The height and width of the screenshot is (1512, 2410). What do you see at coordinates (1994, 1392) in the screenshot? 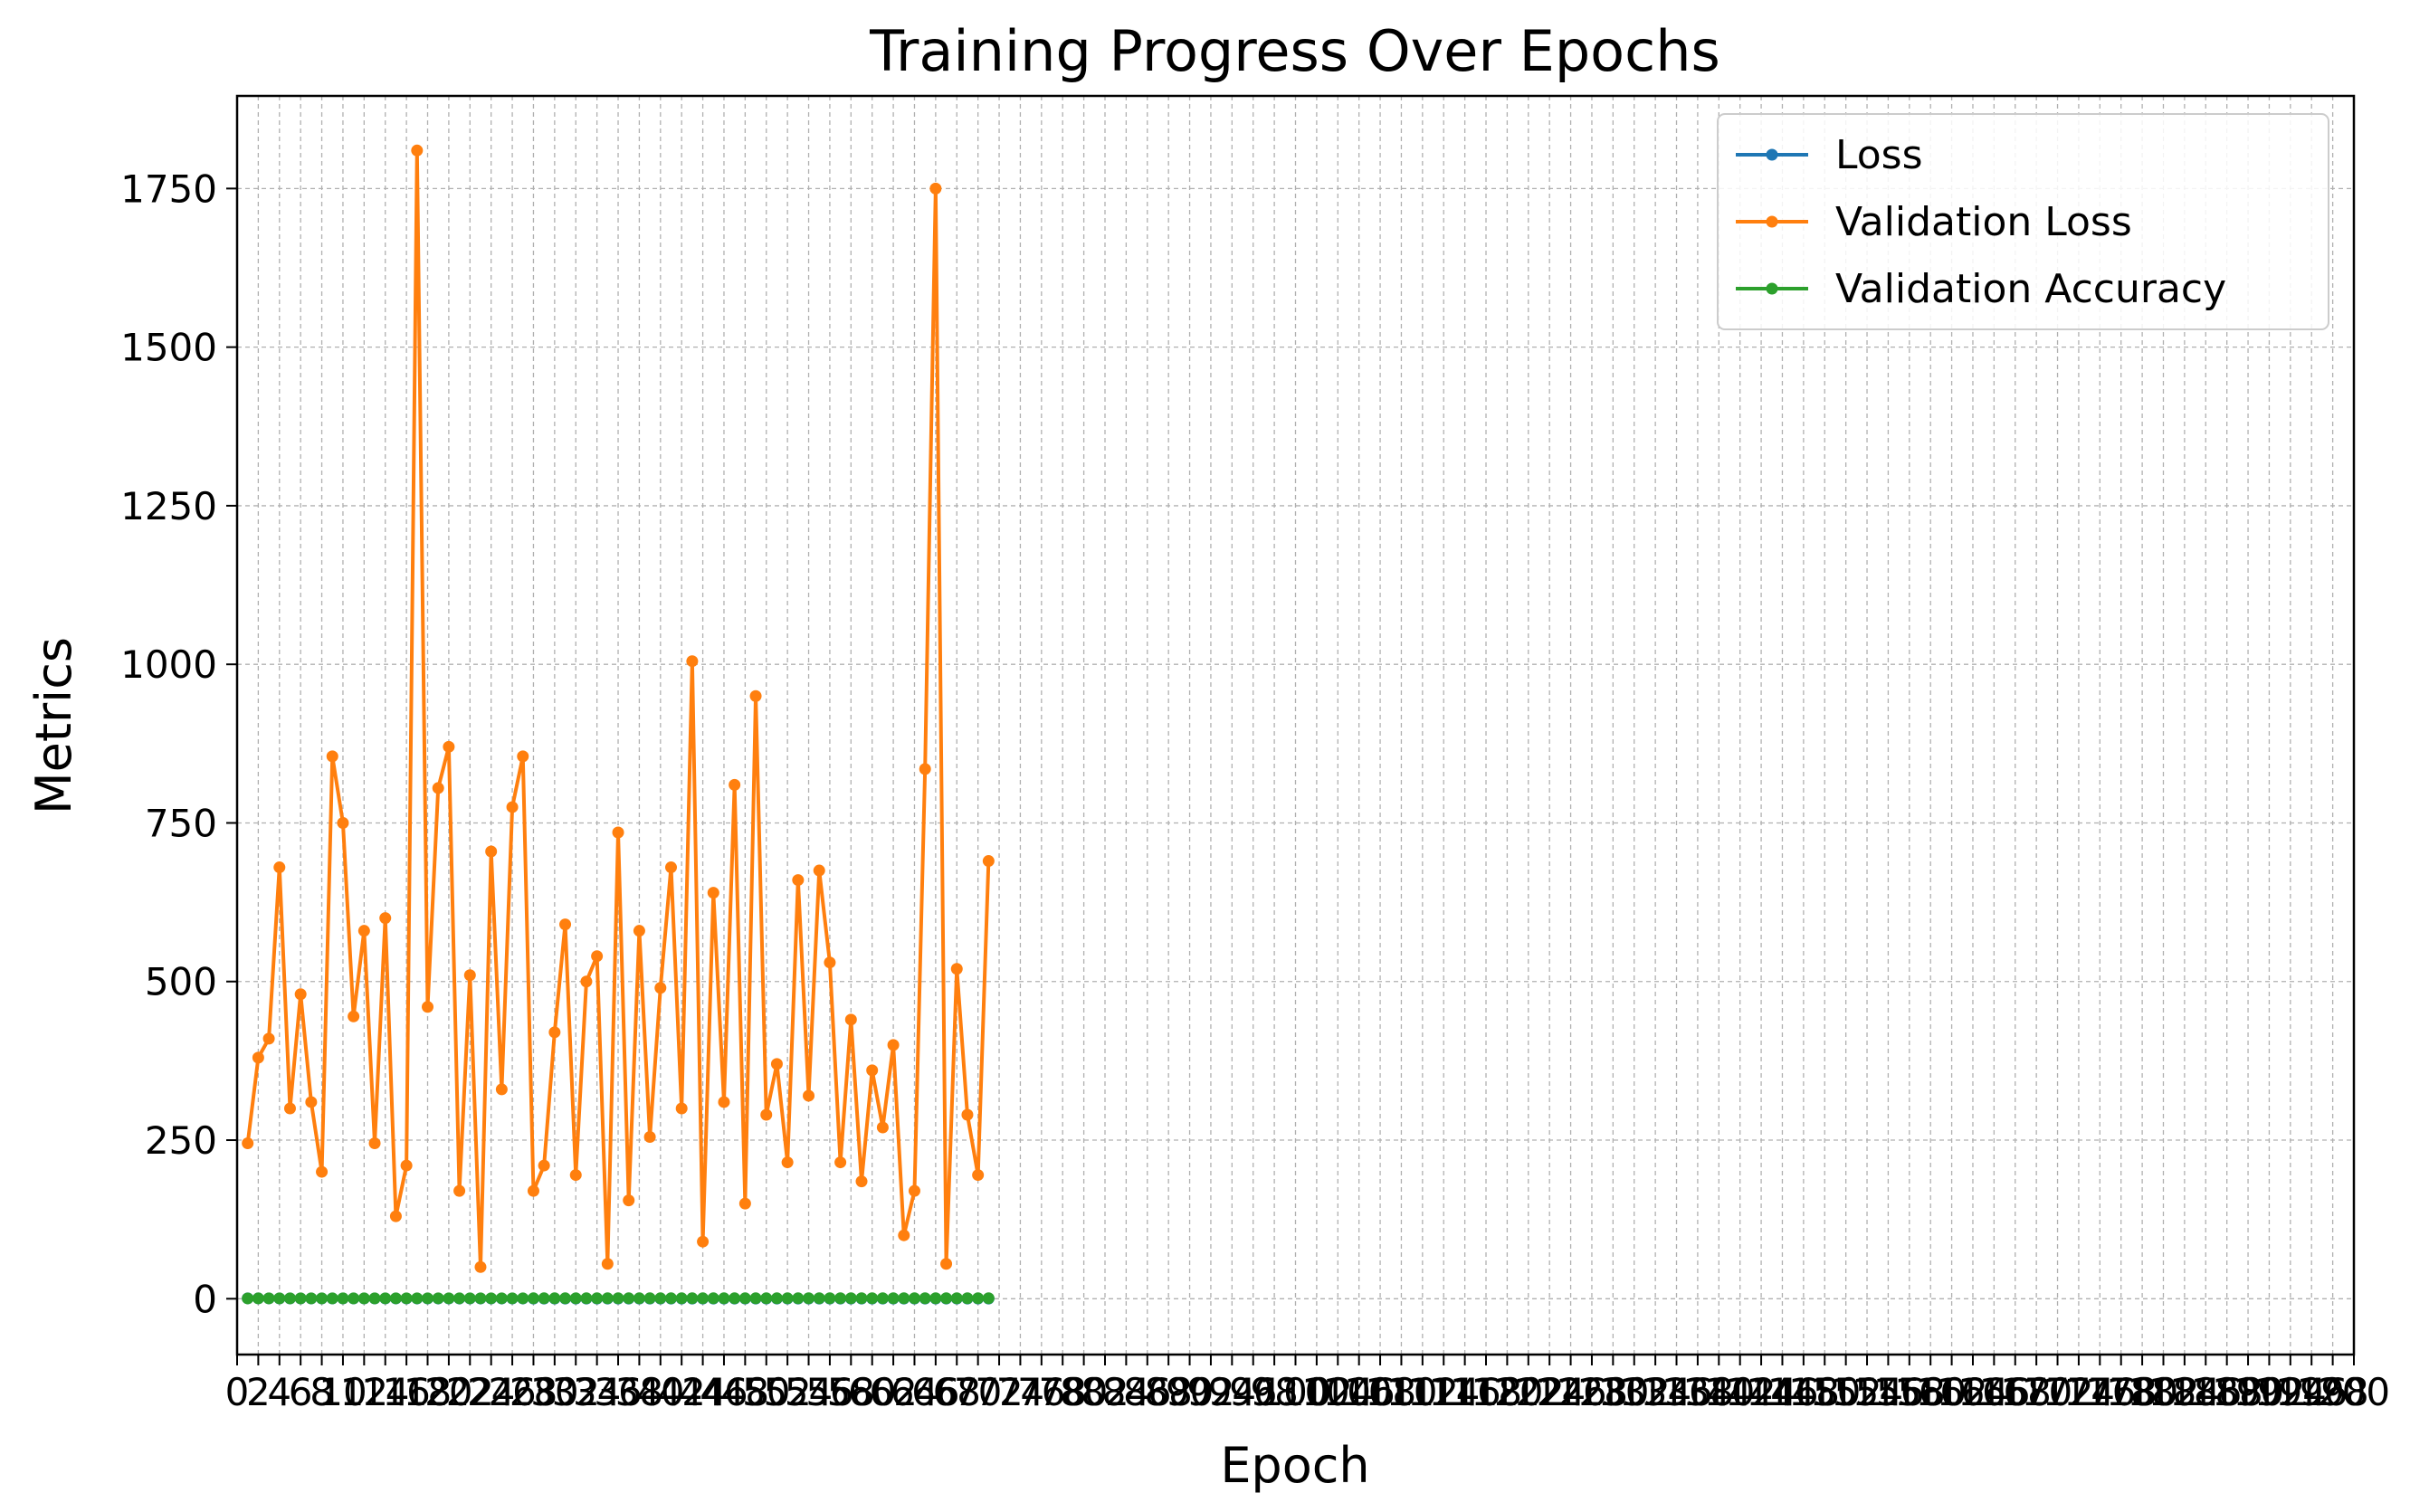
I see `x-tick-label: 166` at bounding box center [1994, 1392].